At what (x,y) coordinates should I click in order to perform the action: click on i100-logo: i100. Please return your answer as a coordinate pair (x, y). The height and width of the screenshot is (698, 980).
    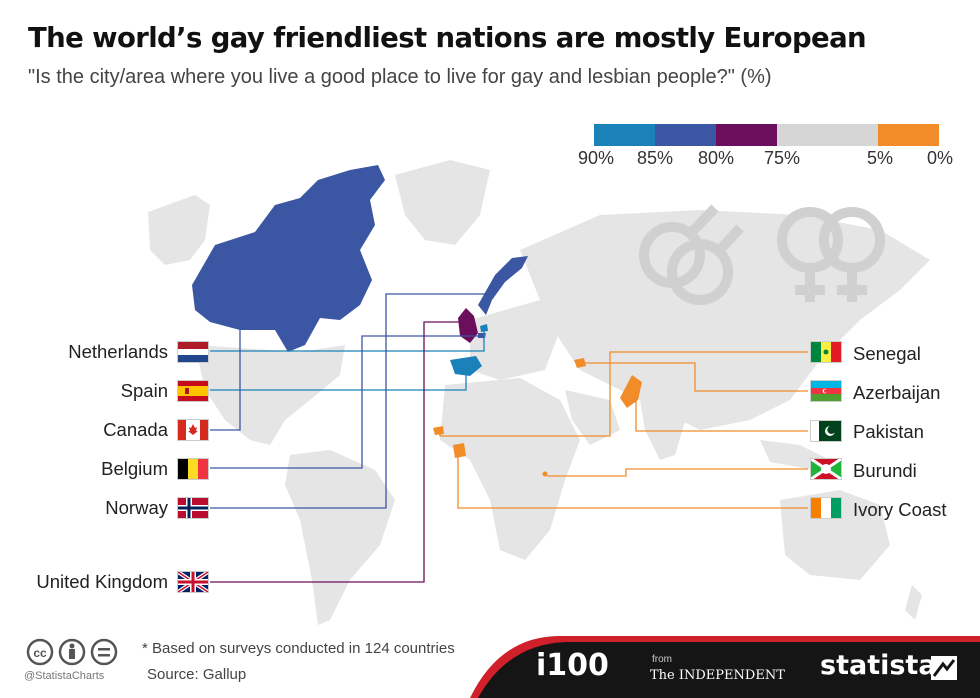
    Looking at the image, I should click on (572, 665).